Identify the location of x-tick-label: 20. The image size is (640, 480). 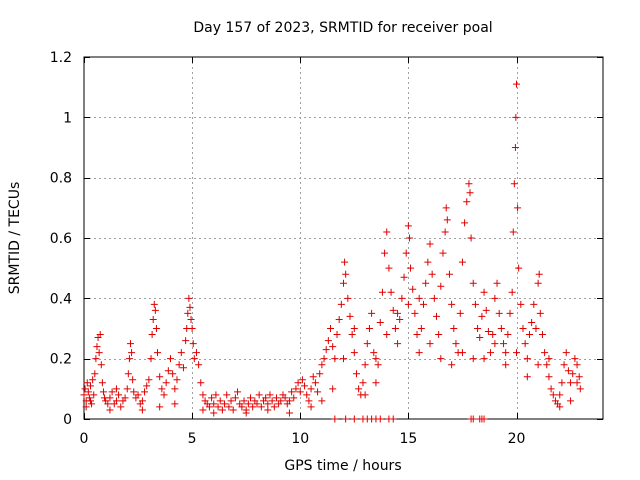
(517, 439).